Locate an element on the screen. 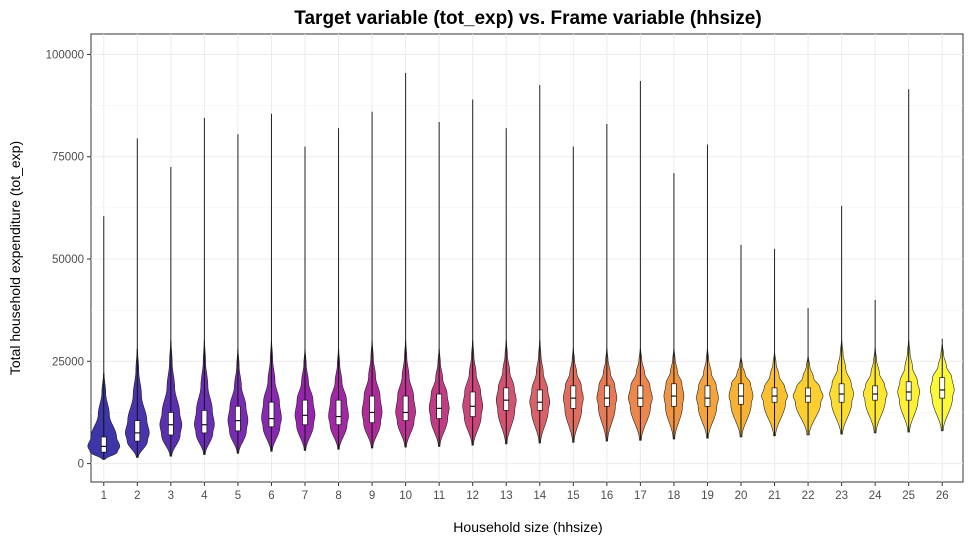 This screenshot has width=973, height=543. x-tick-label: 8 is located at coordinates (338, 496).